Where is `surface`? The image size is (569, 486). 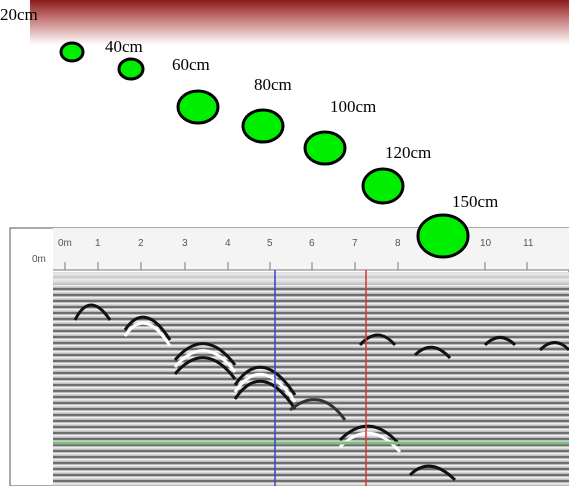
surface is located at coordinates (311, 278).